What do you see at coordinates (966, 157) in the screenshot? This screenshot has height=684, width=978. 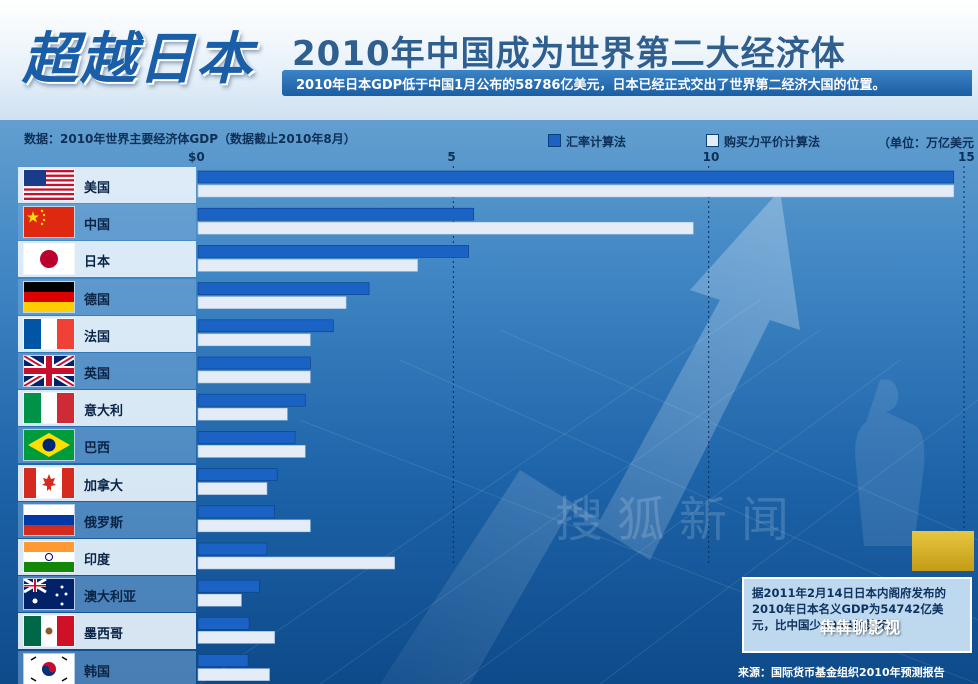 I see `x-tick-label: 15` at bounding box center [966, 157].